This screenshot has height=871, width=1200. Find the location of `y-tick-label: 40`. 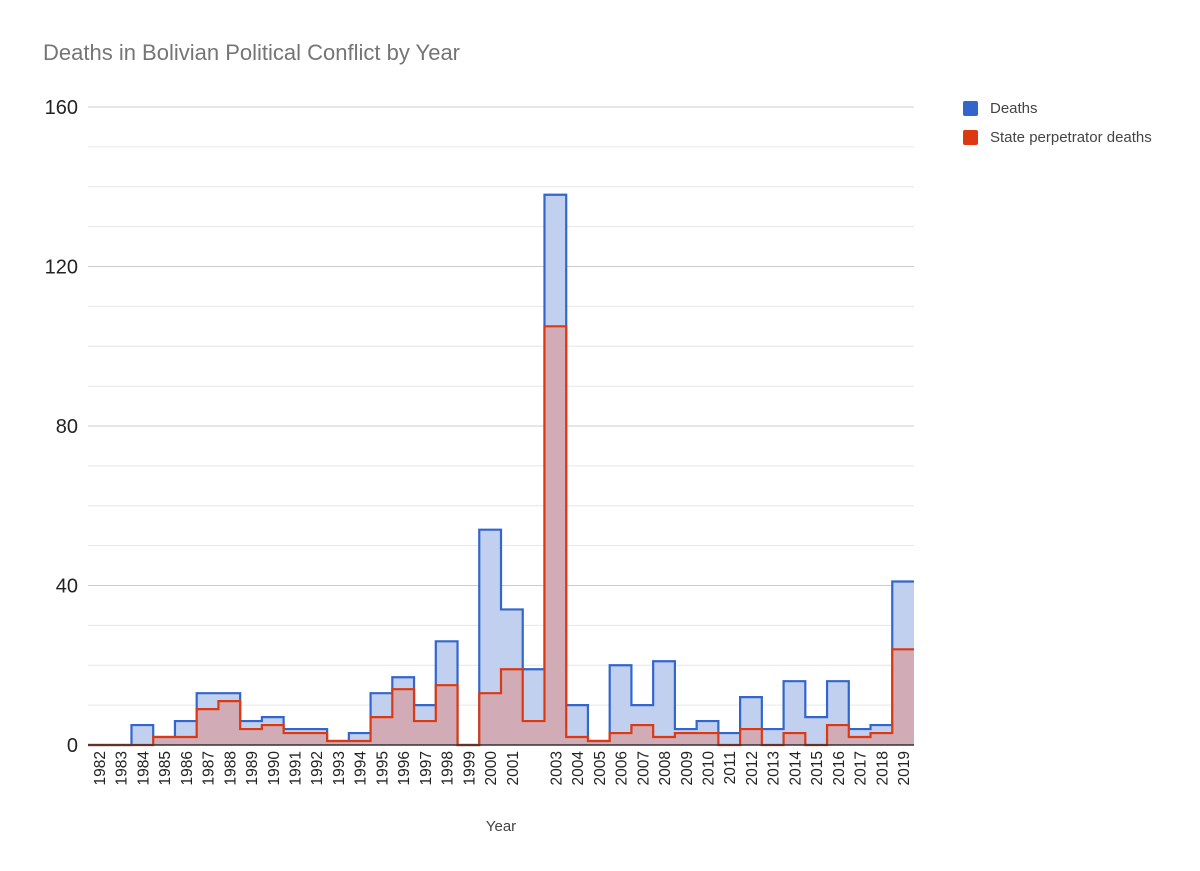

y-tick-label: 40 is located at coordinates (67, 587).